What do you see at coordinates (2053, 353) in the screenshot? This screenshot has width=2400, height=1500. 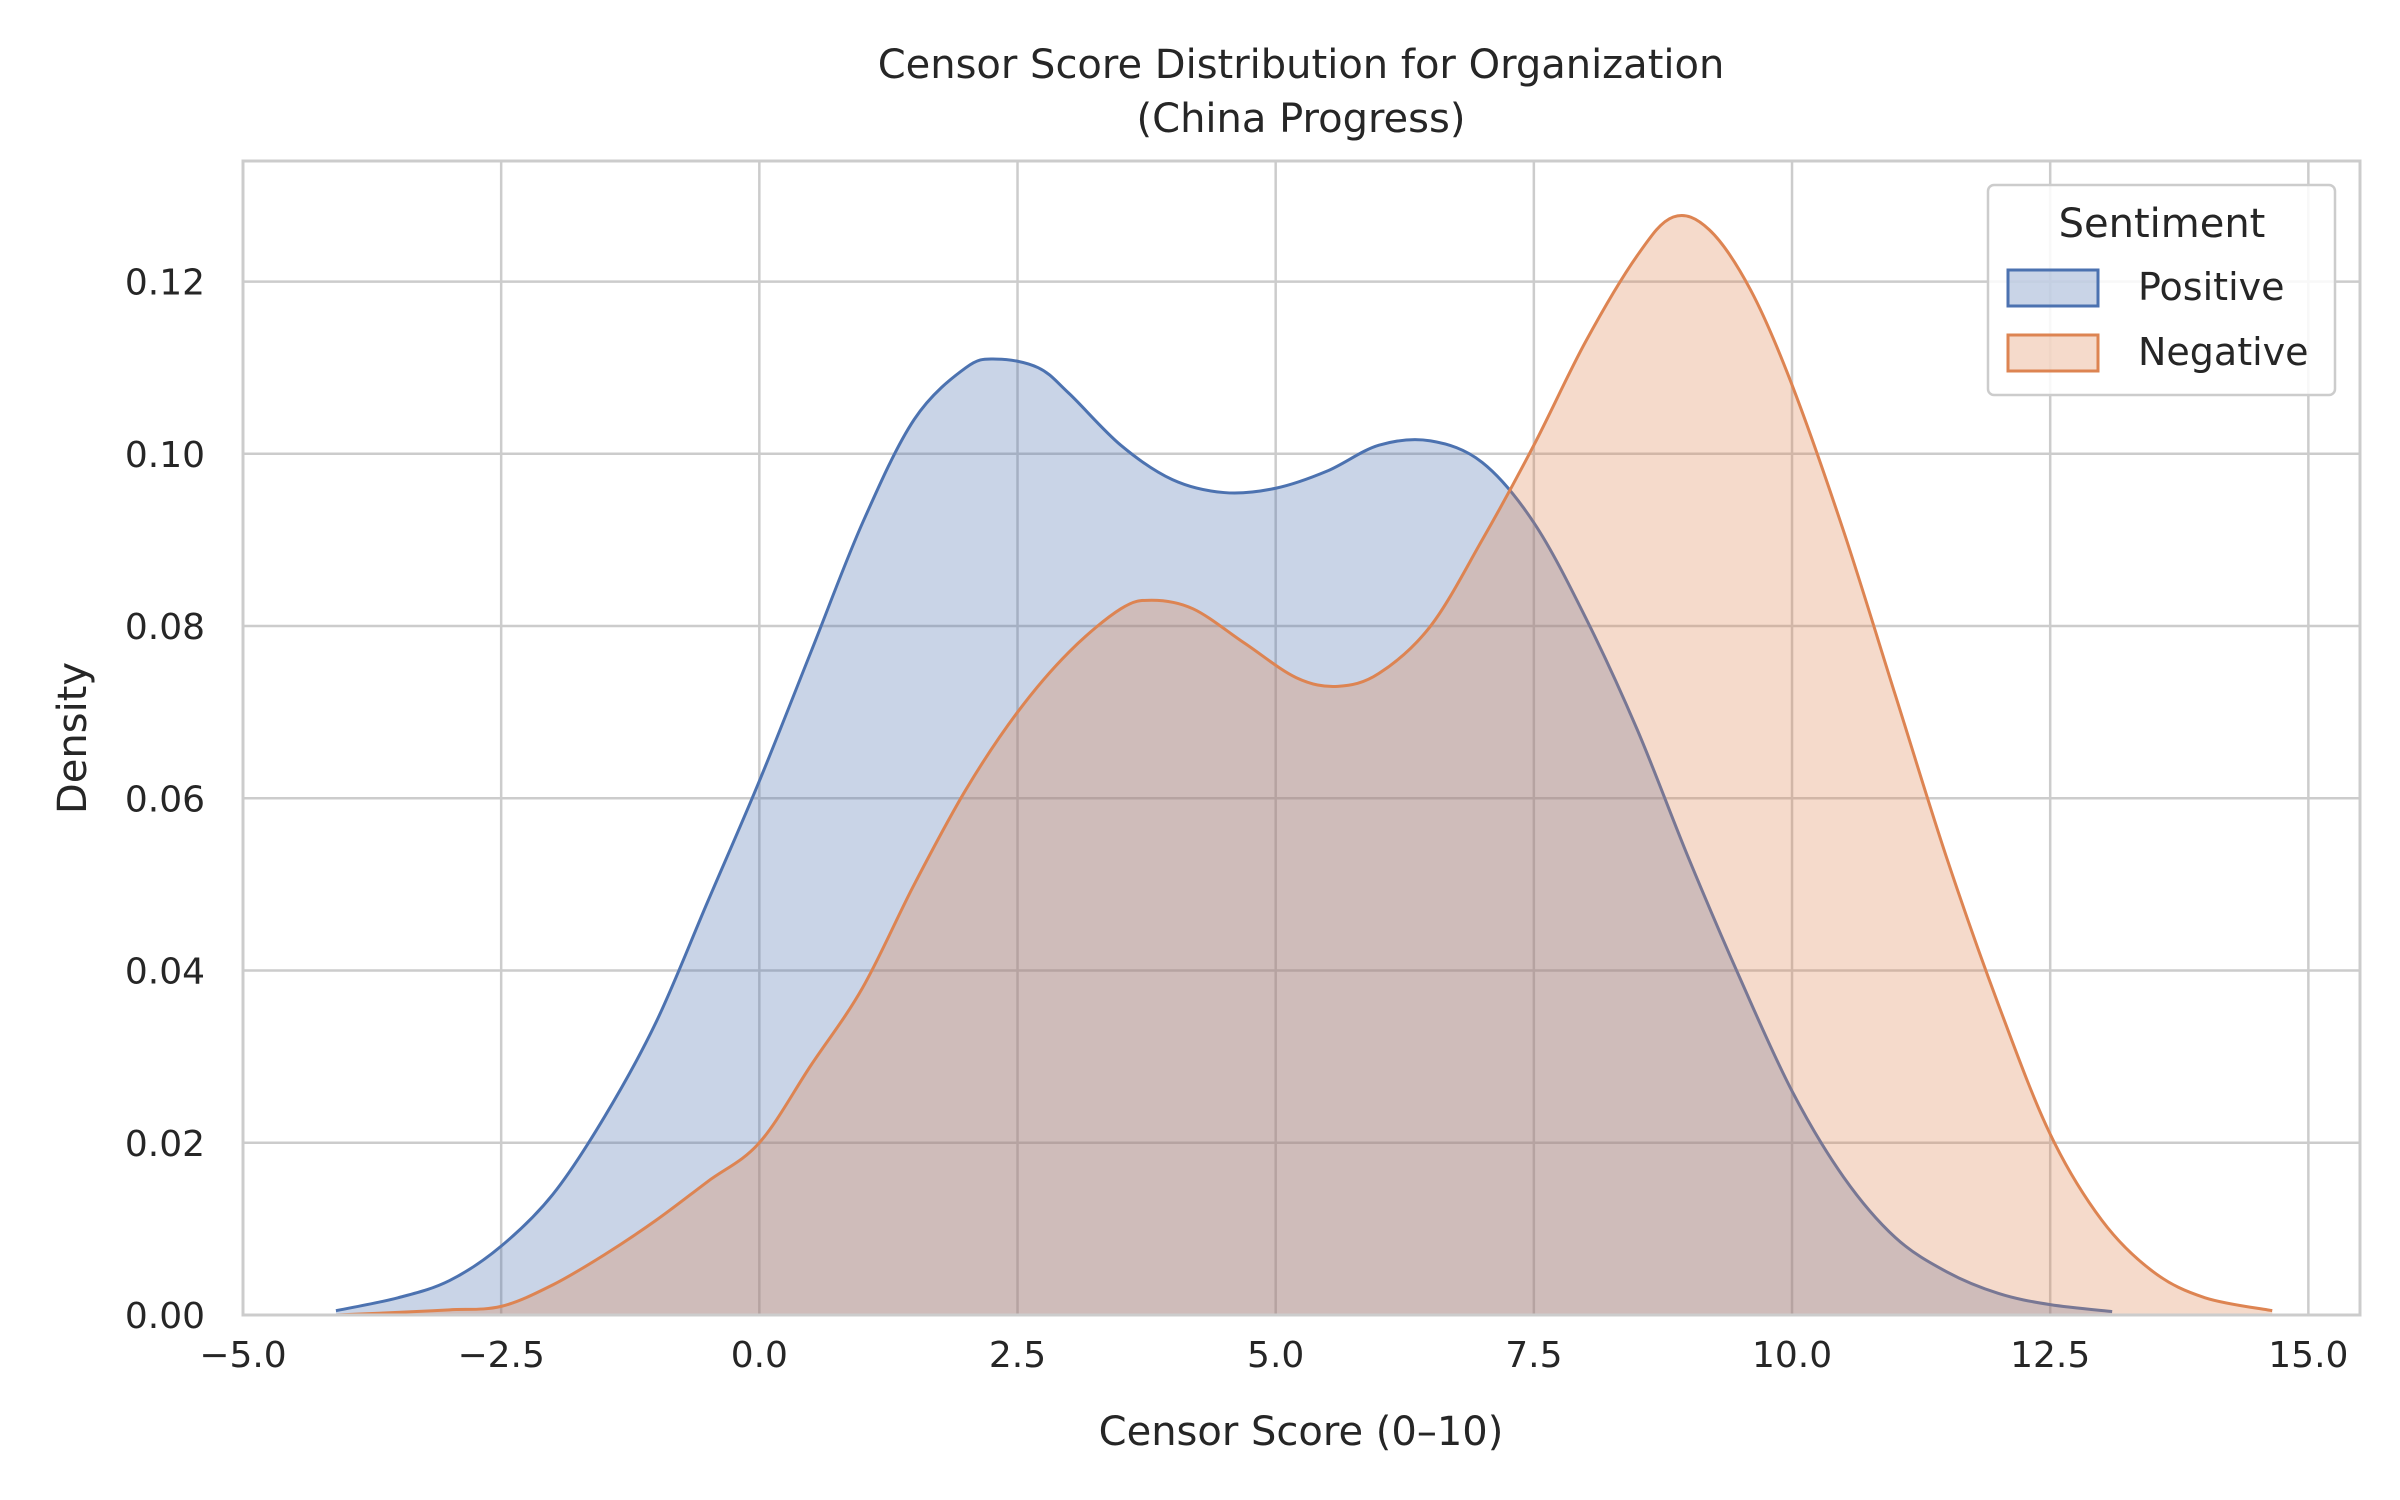 I see `legend-swatch-negative` at bounding box center [2053, 353].